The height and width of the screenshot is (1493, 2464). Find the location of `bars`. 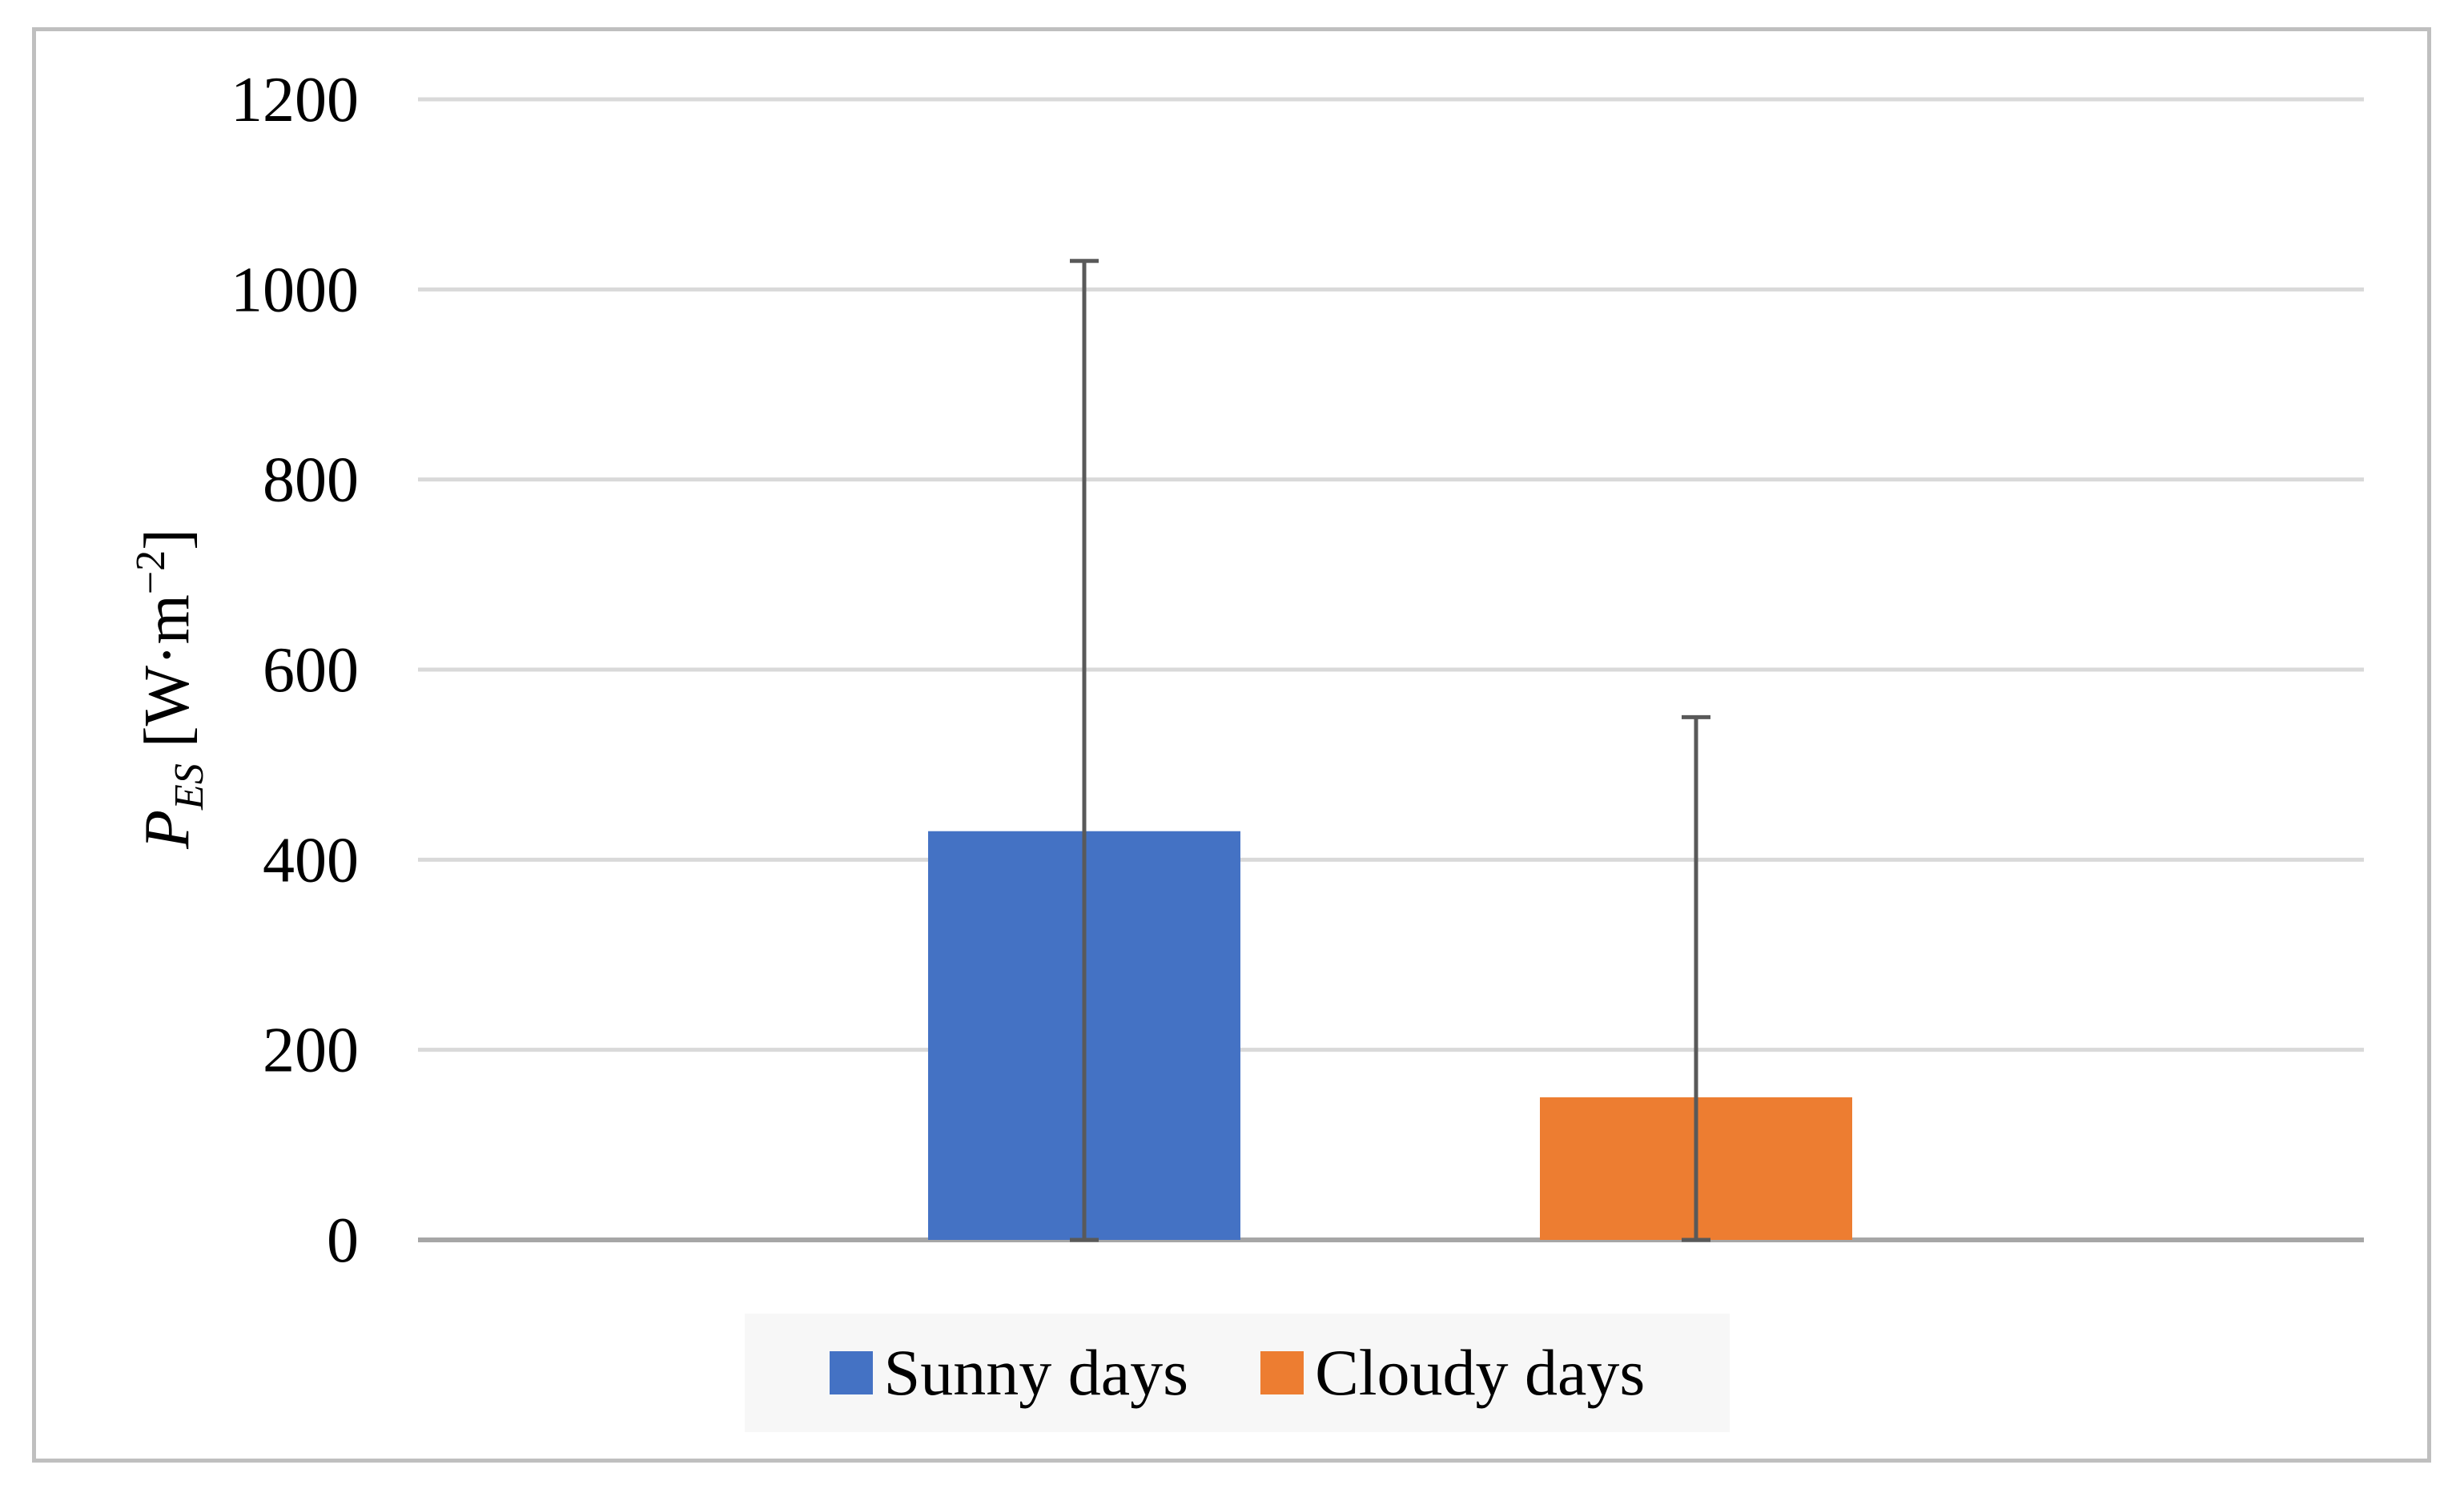

bars is located at coordinates (1390, 1035).